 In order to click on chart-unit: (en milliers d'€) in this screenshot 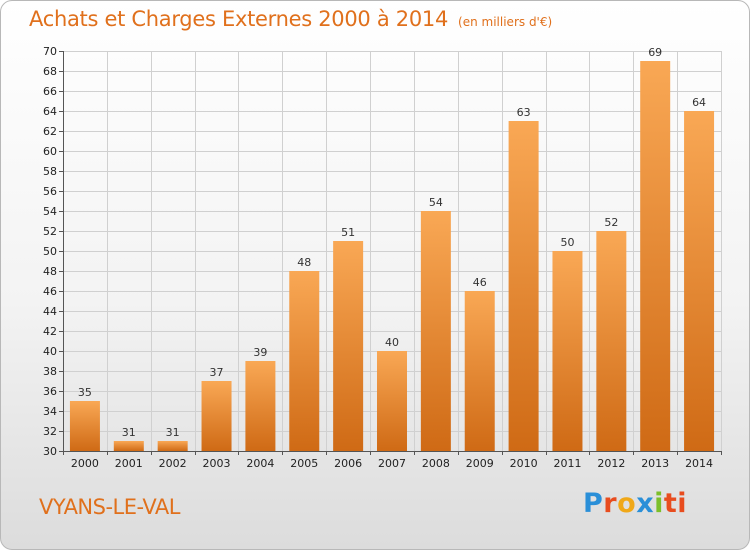, I will do `click(505, 22)`.